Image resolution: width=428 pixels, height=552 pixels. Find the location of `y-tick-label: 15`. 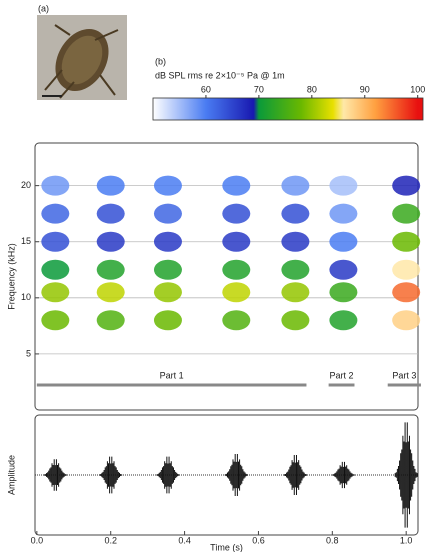

y-tick-label: 15 is located at coordinates (26, 241).